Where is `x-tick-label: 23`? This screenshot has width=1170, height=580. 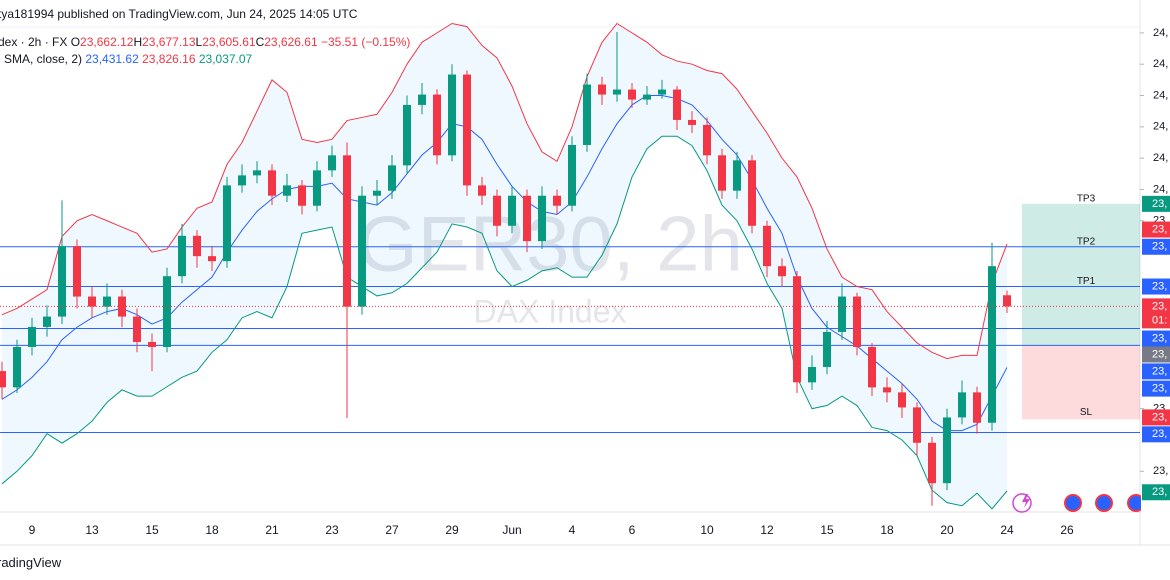 x-tick-label: 23 is located at coordinates (332, 530).